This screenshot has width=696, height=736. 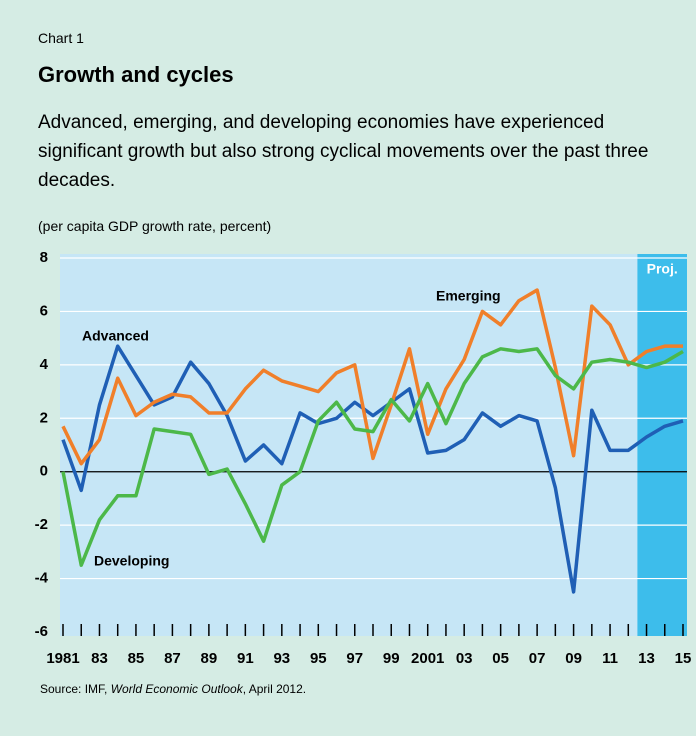 What do you see at coordinates (177, 689) in the screenshot?
I see `source-publication: World Economic Outlook` at bounding box center [177, 689].